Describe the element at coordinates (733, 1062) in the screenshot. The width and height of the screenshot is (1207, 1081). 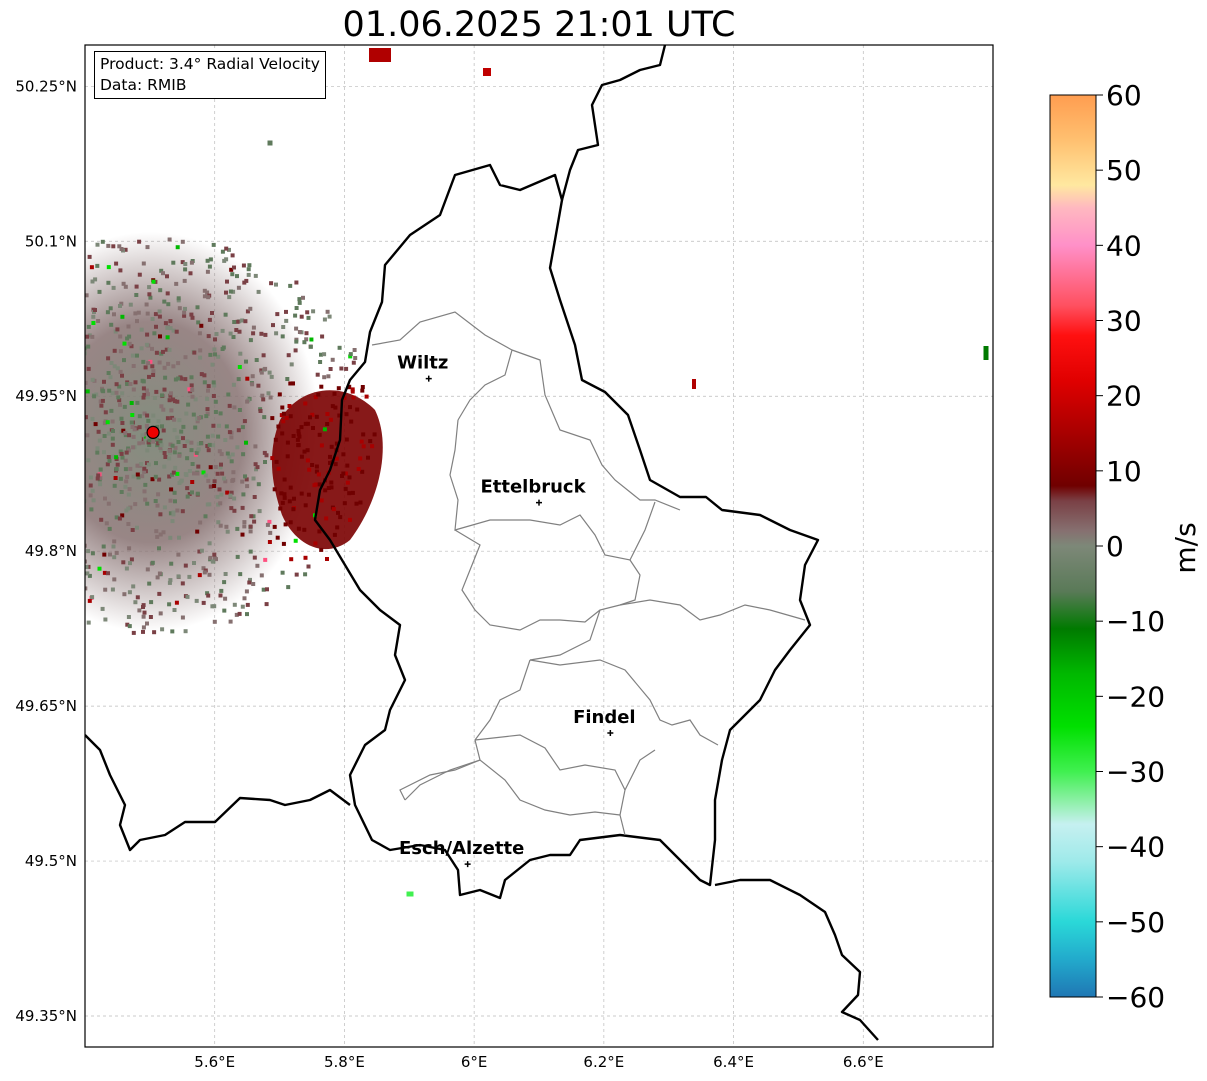
I see `lon-tick-label: 6.4°E` at that location.